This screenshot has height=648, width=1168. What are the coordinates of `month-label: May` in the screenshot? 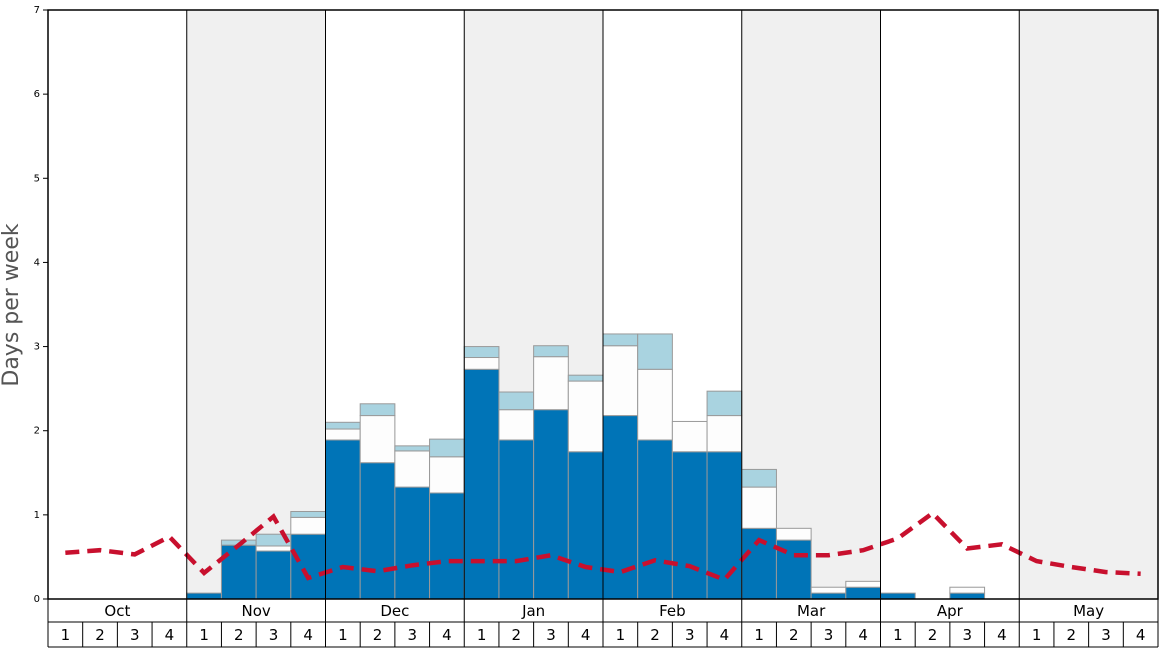 It's located at (1088, 611).